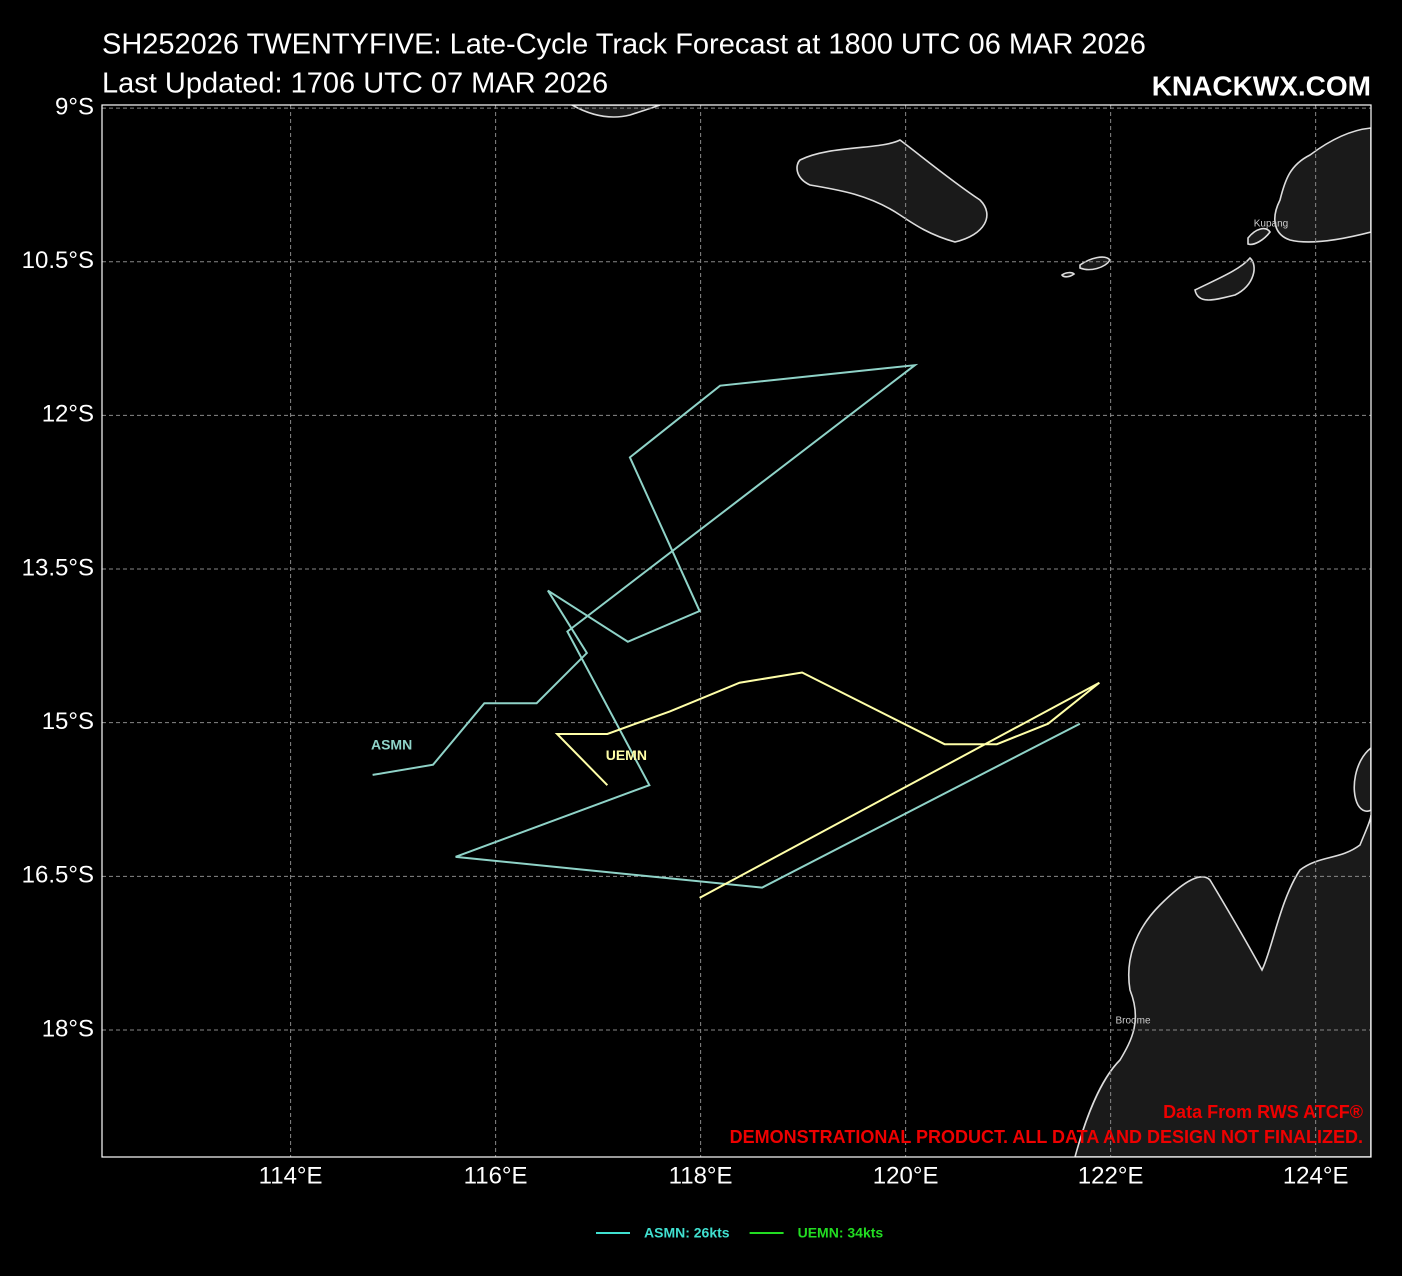  I want to click on y-tick-label: 9°S, so click(74, 106).